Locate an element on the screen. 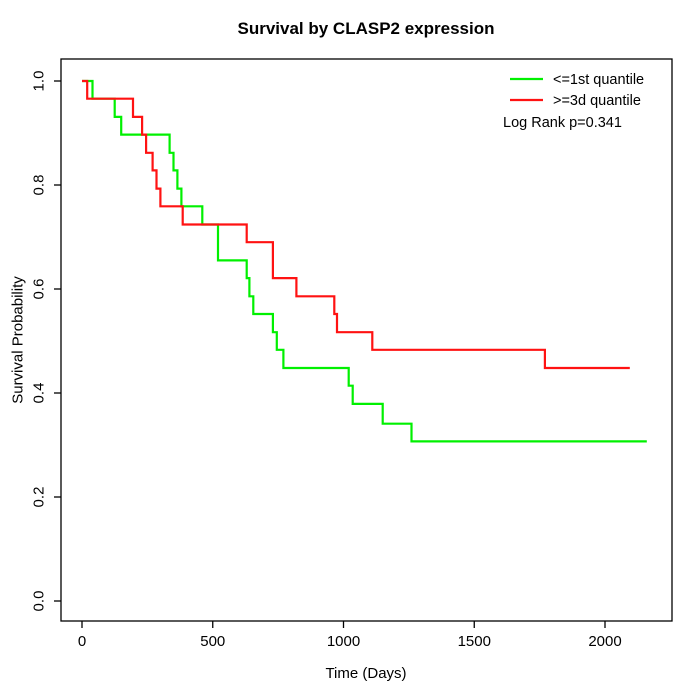 The image size is (700, 700). y-axis-title: Survival Probability is located at coordinates (17, 340).